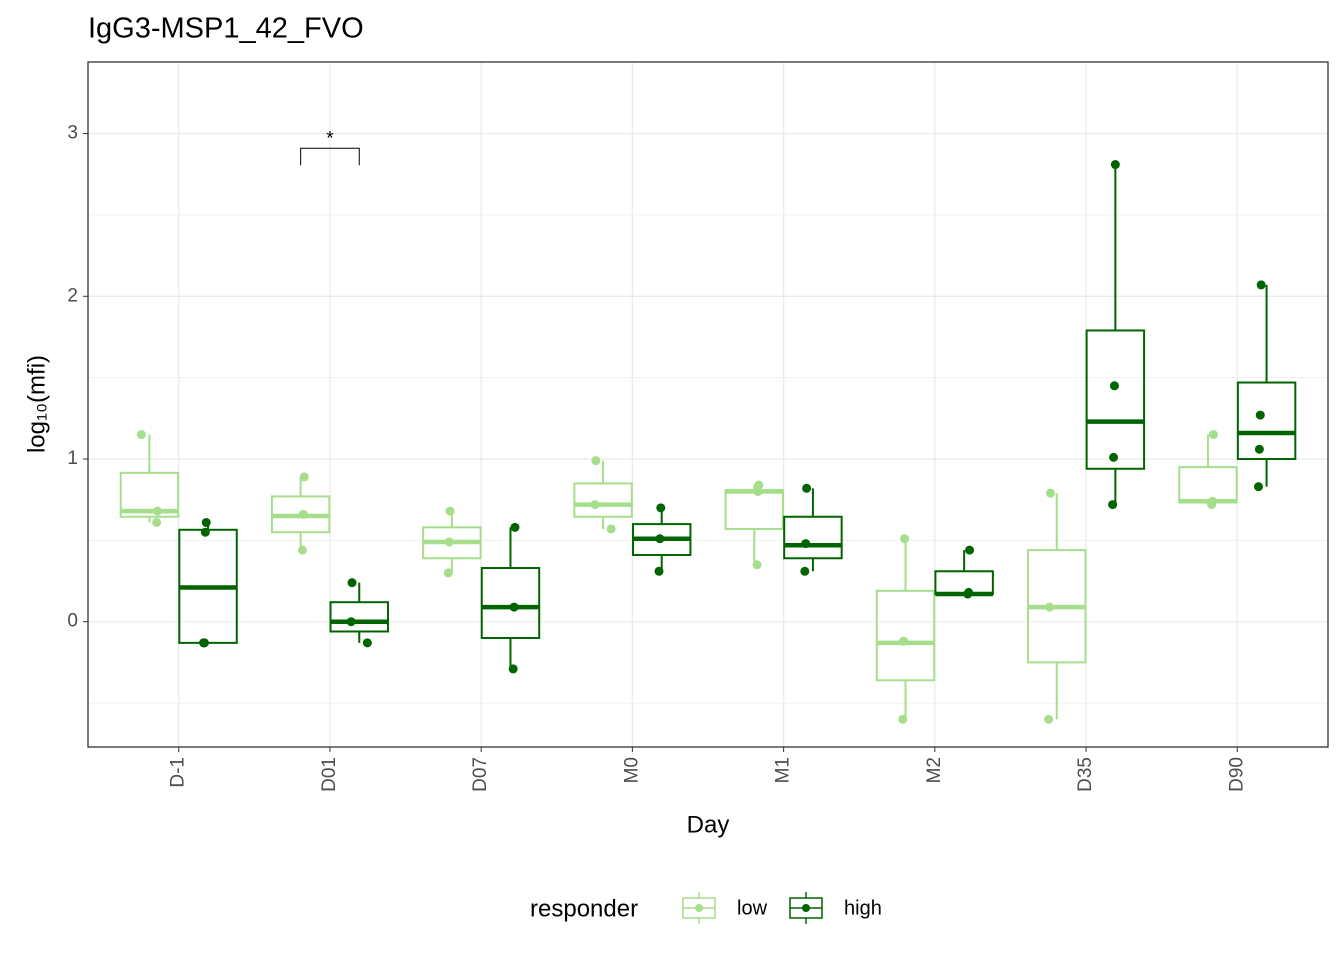 The width and height of the screenshot is (1344, 960). What do you see at coordinates (36, 404) in the screenshot?
I see `y-axis-title: log₁₀(mfi)` at bounding box center [36, 404].